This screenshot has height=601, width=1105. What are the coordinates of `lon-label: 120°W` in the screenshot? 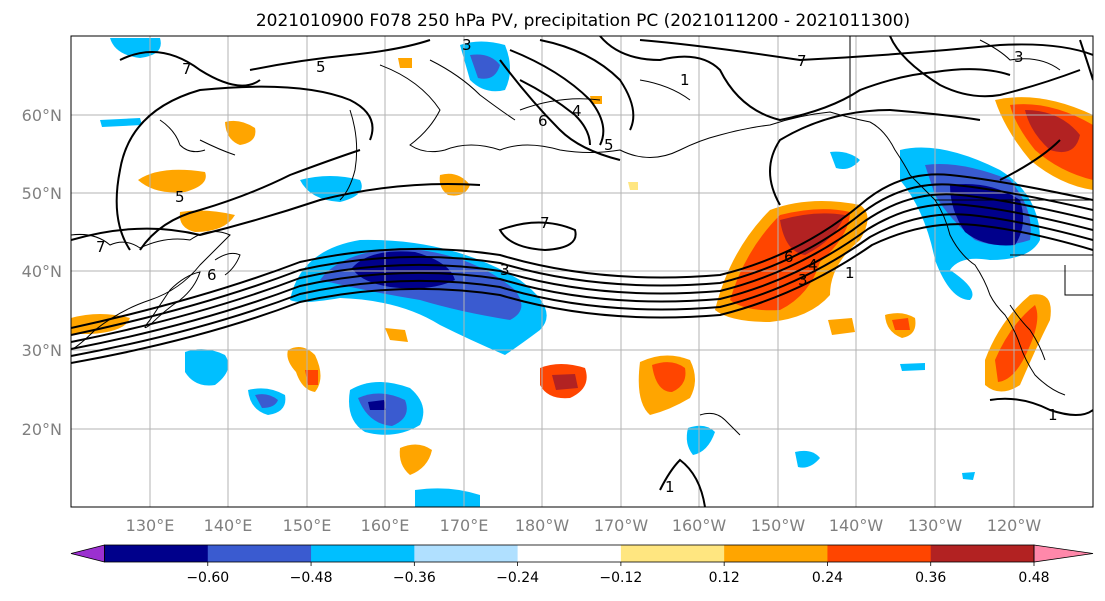 It's located at (1014, 525).